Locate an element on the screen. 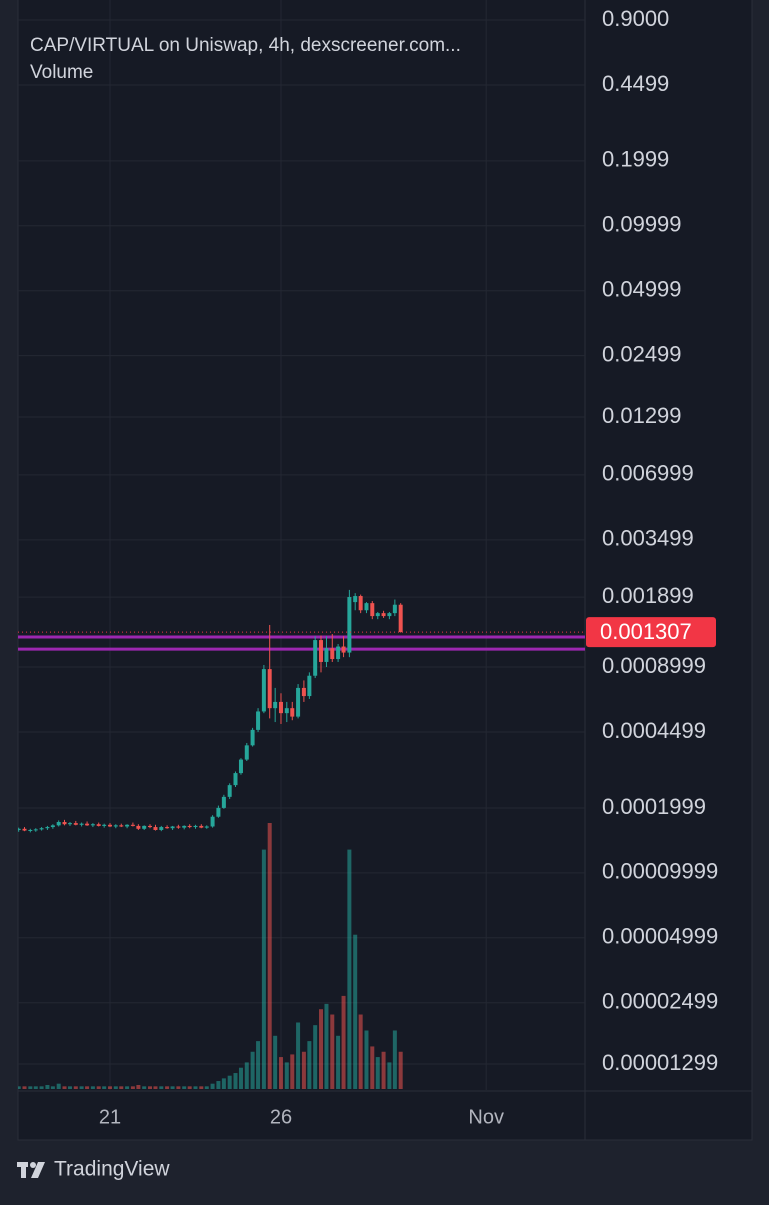 This screenshot has width=769, height=1205. y-tick-label: 0.00002499 is located at coordinates (660, 1001).